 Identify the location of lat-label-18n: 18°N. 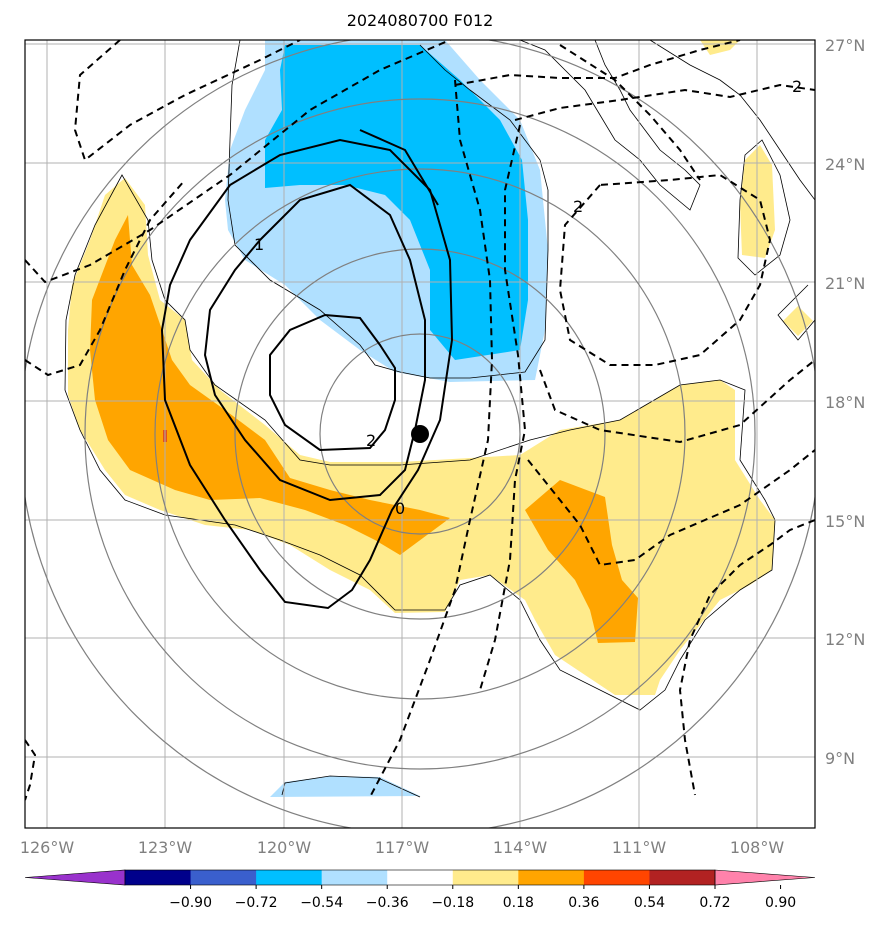
(845, 402).